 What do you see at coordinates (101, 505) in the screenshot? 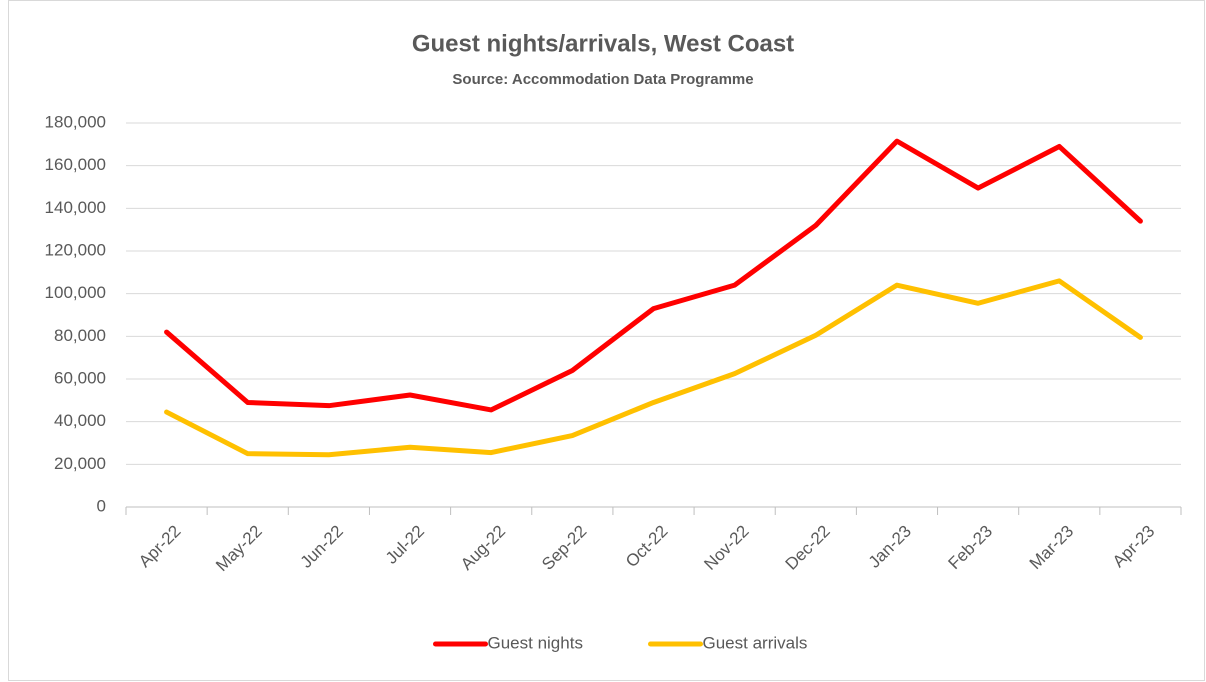
I see `y-tick-label: 0` at bounding box center [101, 505].